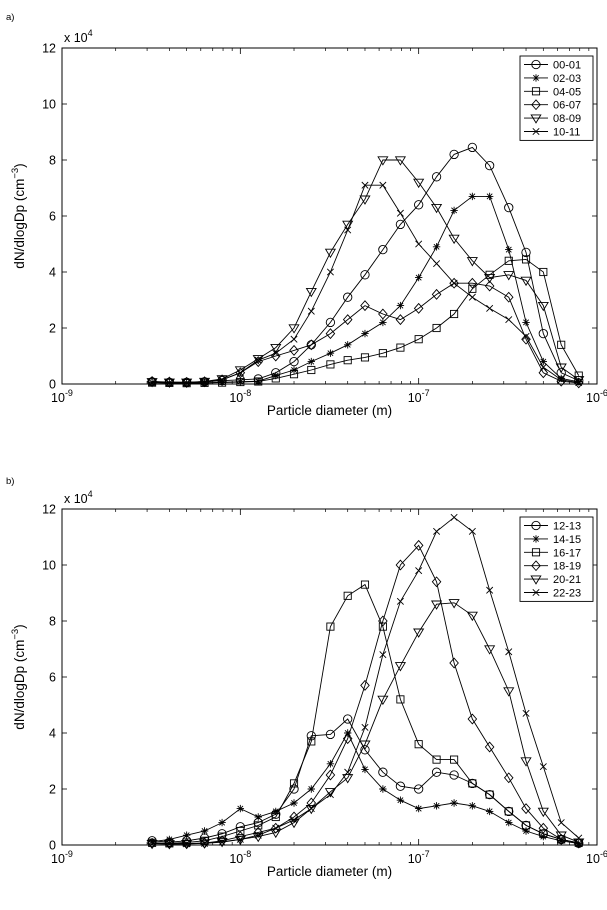  Describe the element at coordinates (240, 857) in the screenshot. I see `x-tick-label: 10⁻⁸` at that location.